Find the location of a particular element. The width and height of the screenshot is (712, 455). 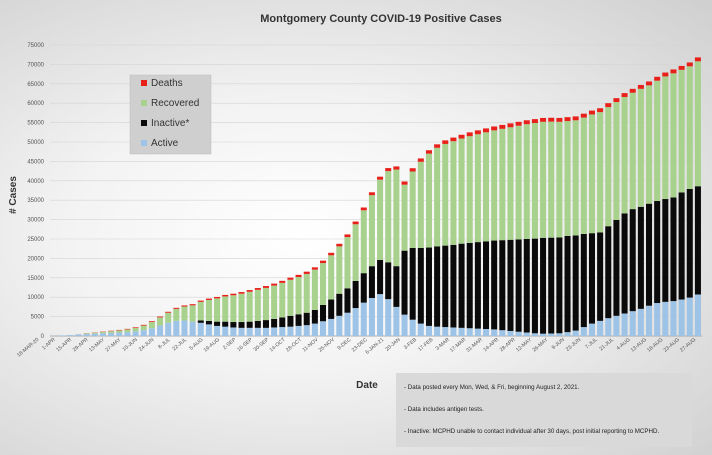

legend-label: Inactive* is located at coordinates (170, 123).